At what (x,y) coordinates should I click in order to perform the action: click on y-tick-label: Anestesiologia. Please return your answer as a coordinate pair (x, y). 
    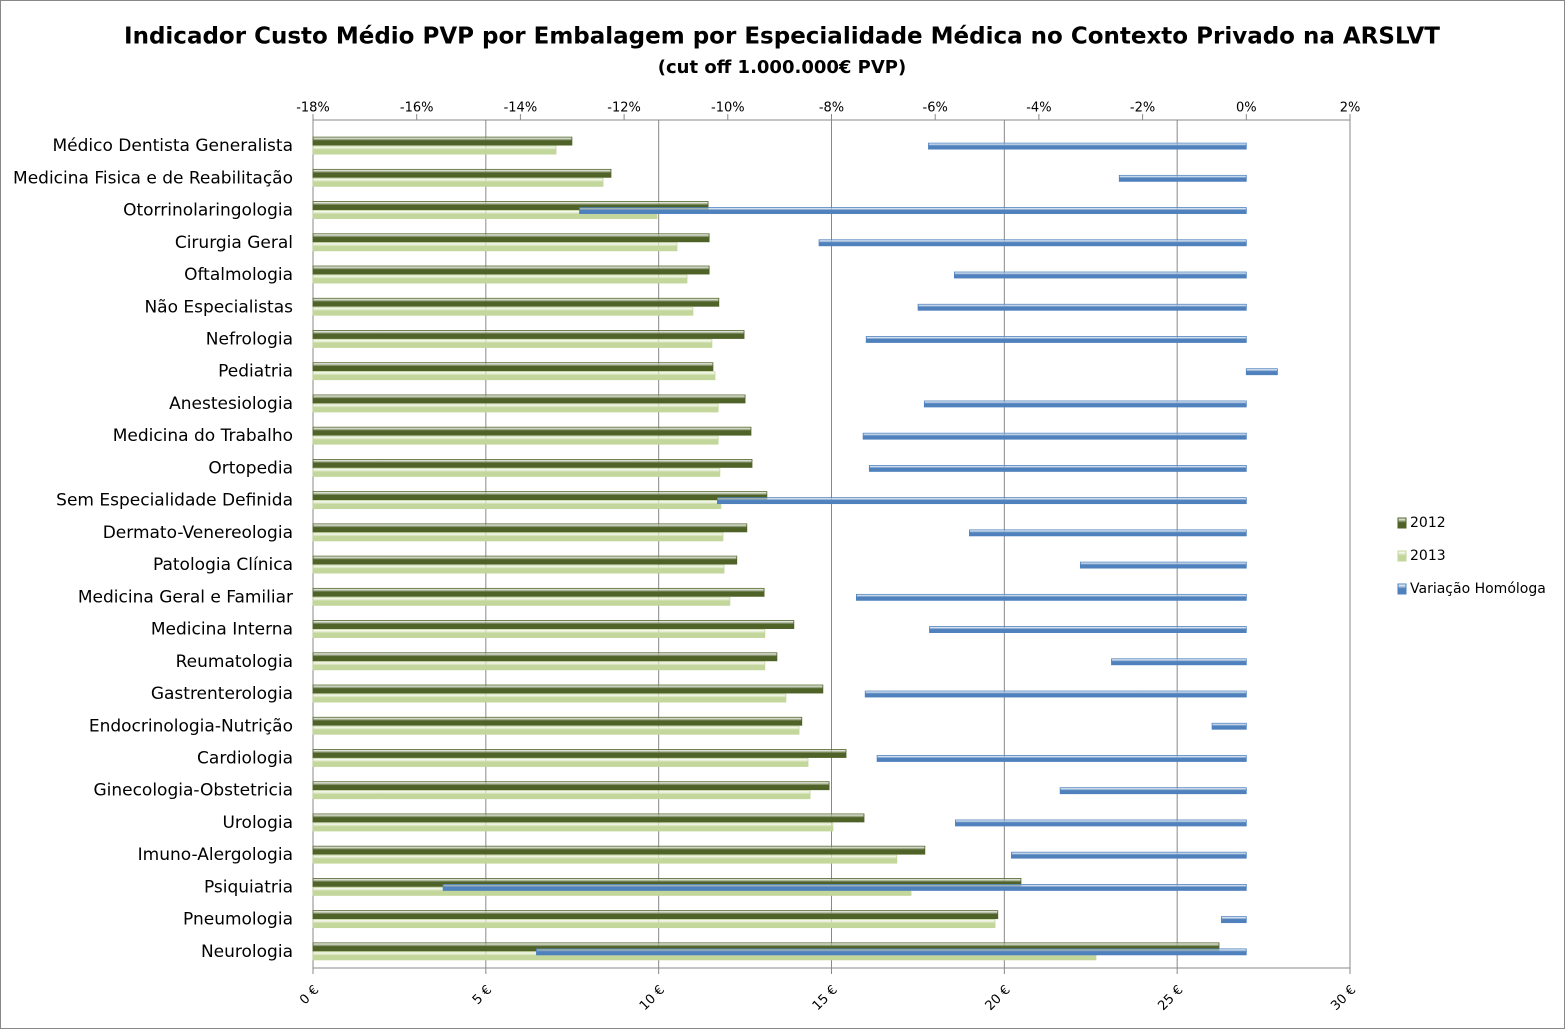
    Looking at the image, I should click on (231, 404).